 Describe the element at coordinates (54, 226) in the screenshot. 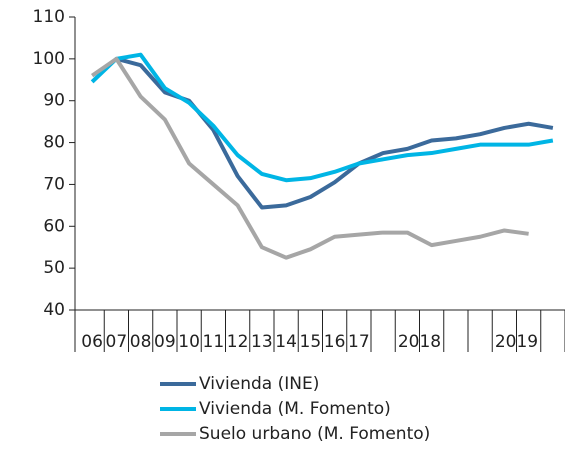

I see `y-tick-label: 60` at that location.